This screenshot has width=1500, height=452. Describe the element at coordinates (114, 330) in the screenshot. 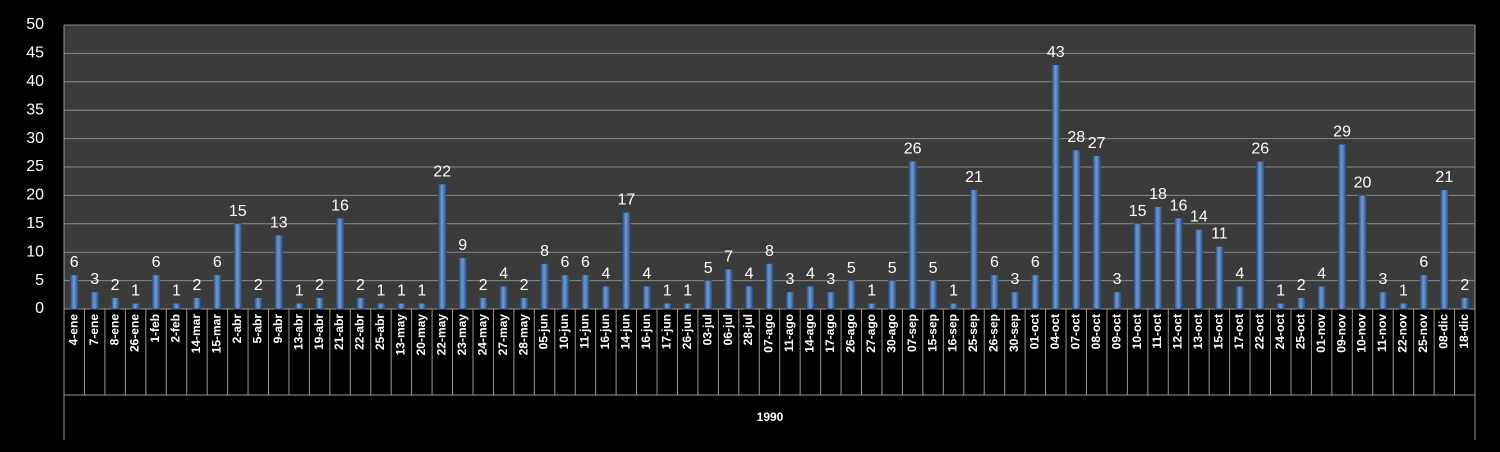

I see `x-tick-label: 8-ene` at that location.